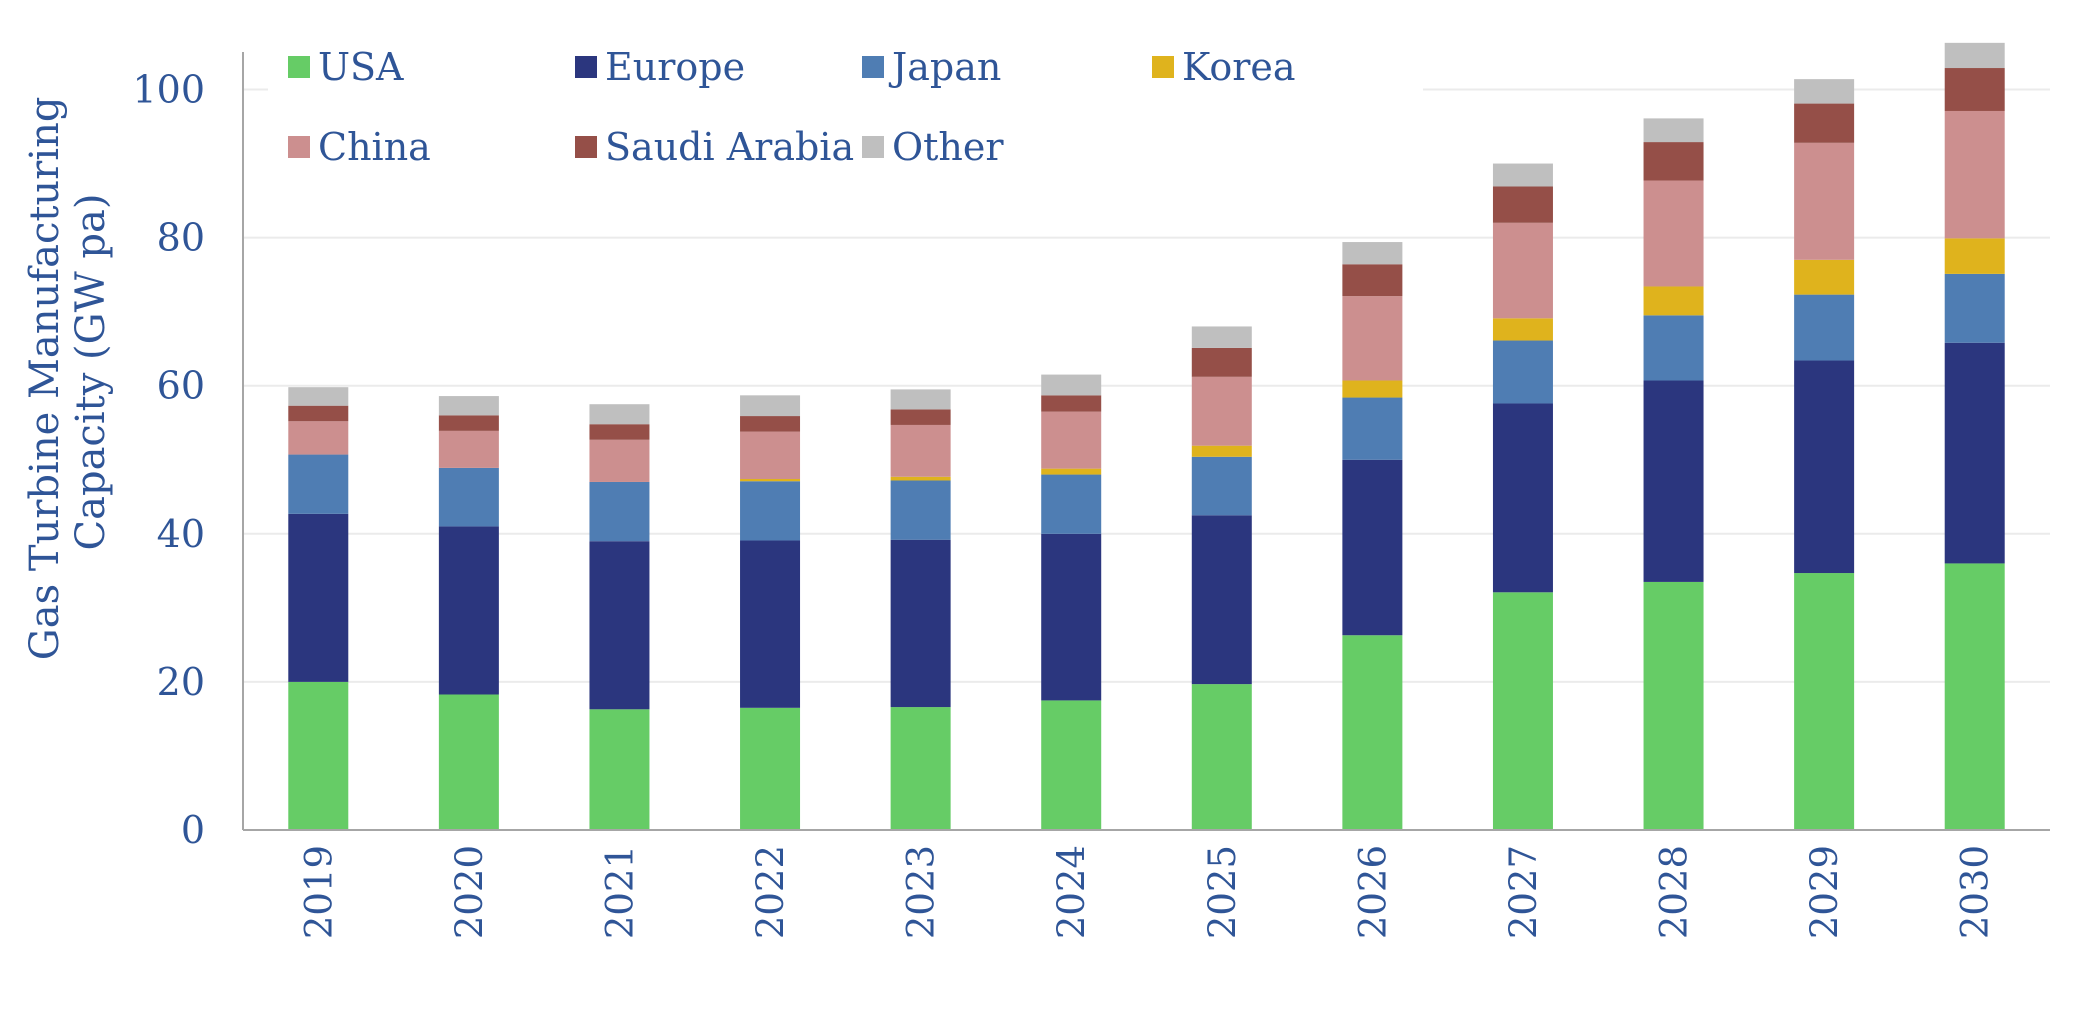 The height and width of the screenshot is (1026, 2092). I want to click on bar-saudi-arabia-2024, so click(1071, 403).